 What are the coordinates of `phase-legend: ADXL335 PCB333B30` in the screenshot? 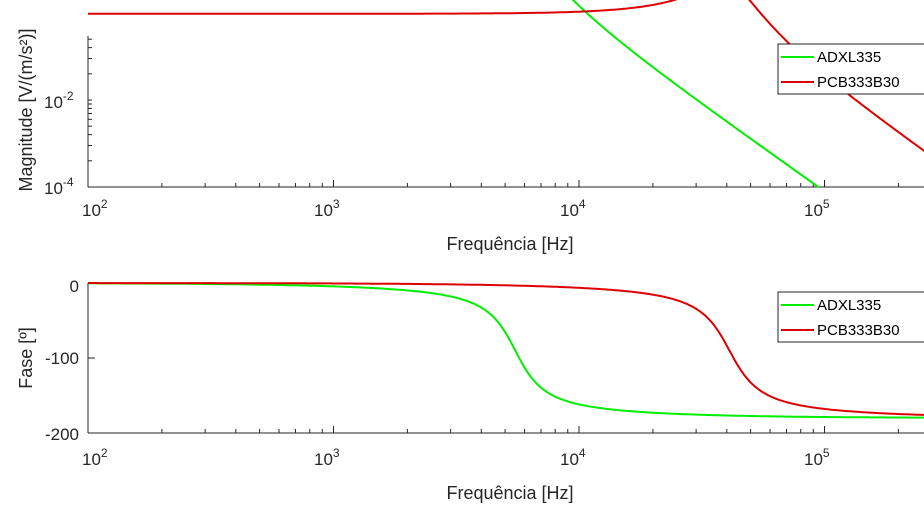 It's located at (850, 317).